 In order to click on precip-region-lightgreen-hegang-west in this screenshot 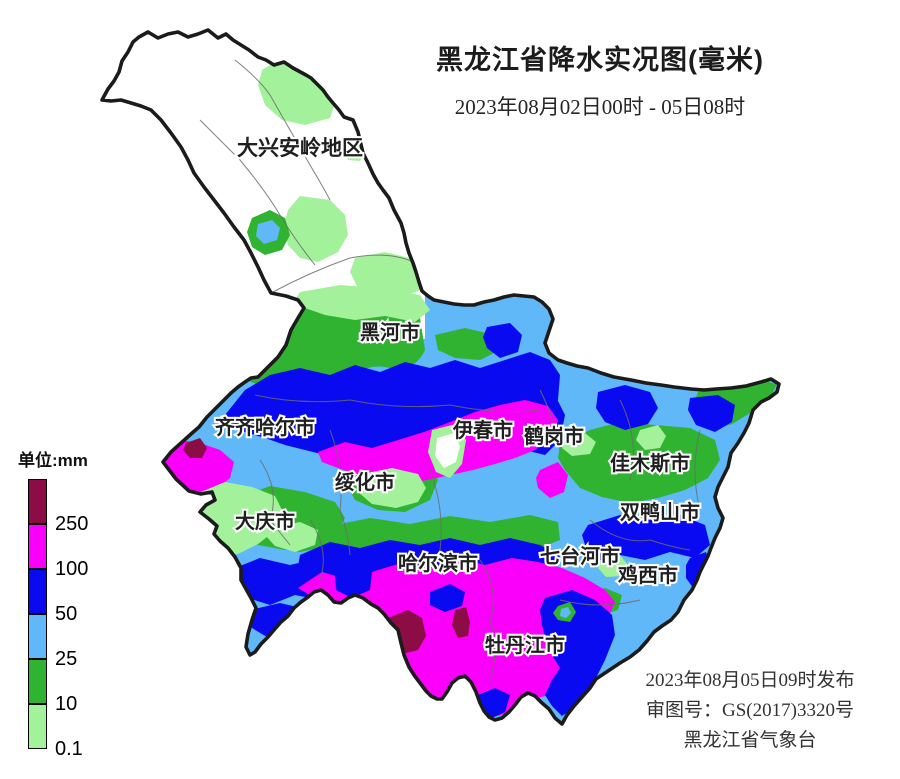, I will do `click(579, 444)`.